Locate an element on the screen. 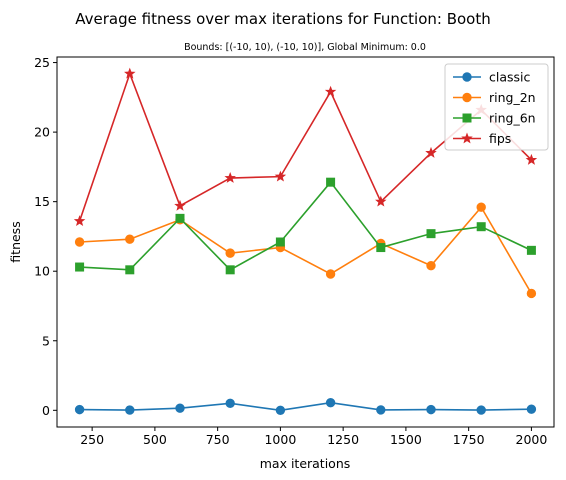  x-tick-label: 750 is located at coordinates (218, 439).